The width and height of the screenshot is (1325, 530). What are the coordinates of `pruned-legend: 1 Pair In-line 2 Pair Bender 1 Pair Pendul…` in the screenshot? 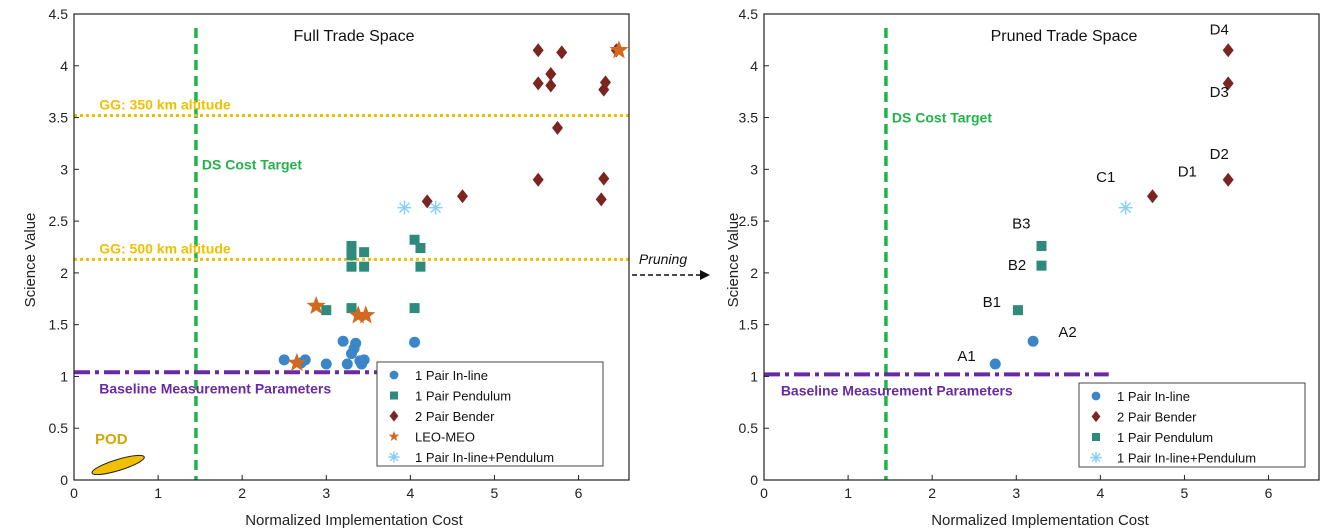 It's located at (1192, 425).